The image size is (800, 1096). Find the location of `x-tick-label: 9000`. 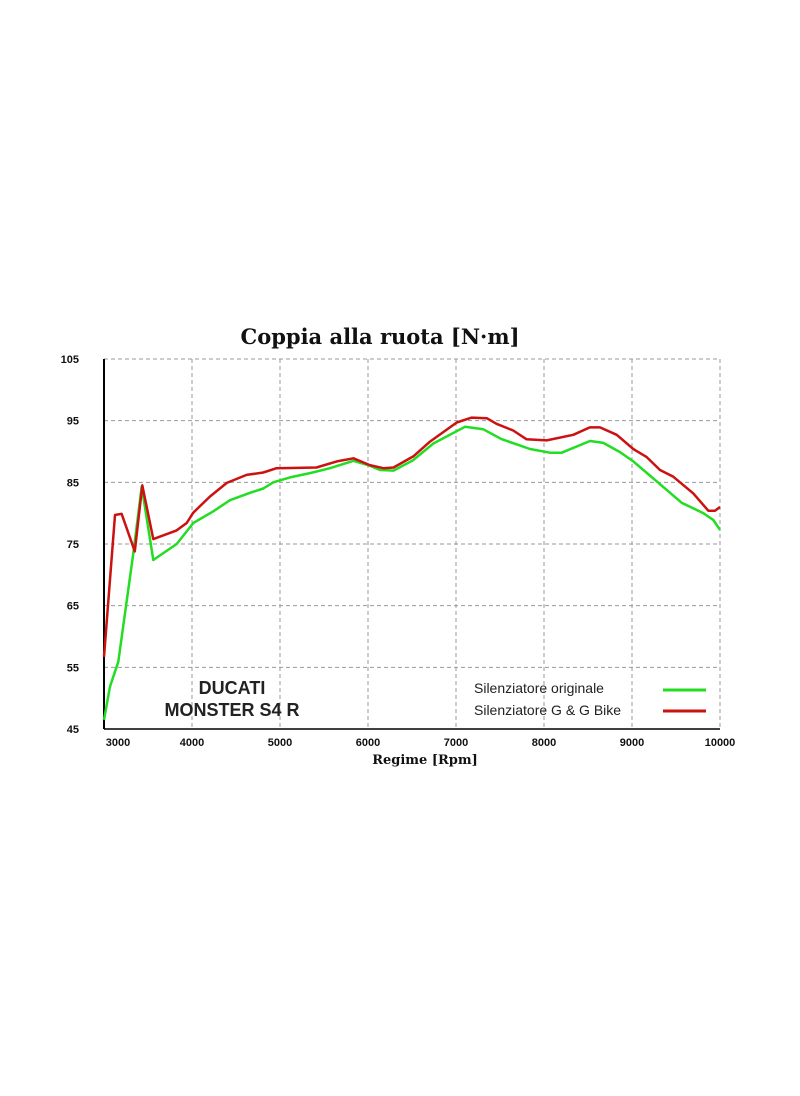

x-tick-label: 9000 is located at coordinates (632, 743).